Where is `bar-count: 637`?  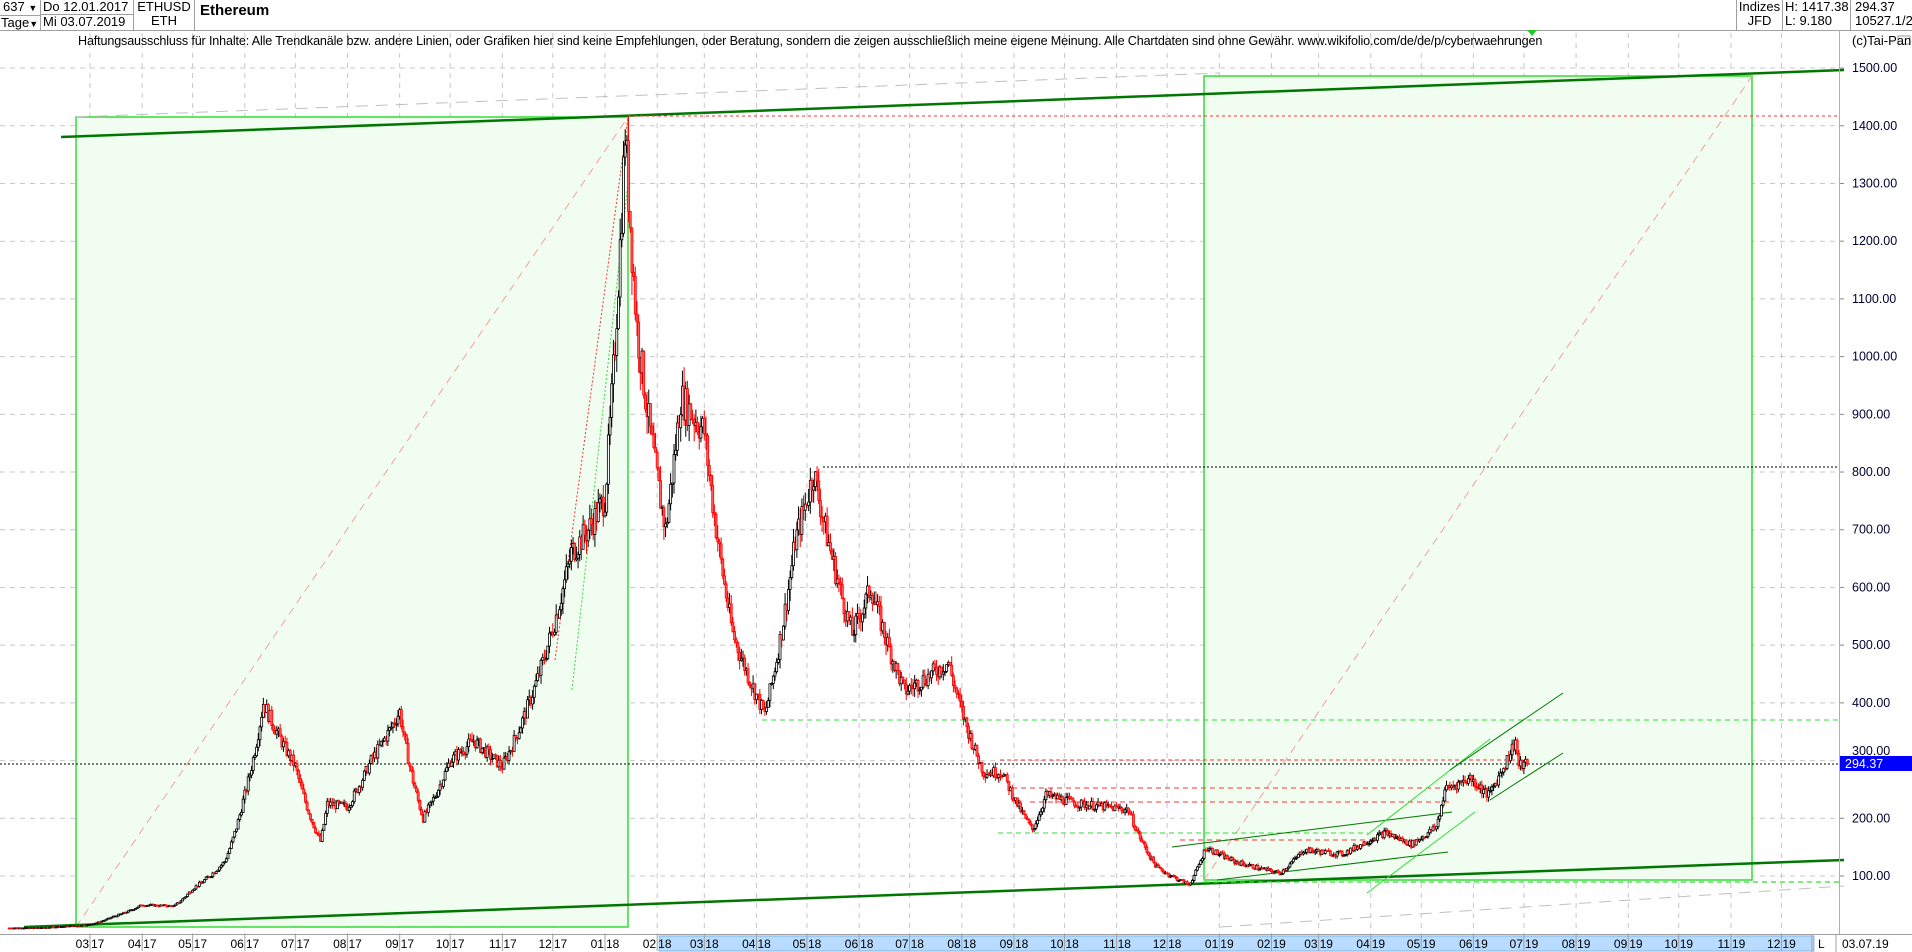 bar-count: 637 is located at coordinates (14, 7).